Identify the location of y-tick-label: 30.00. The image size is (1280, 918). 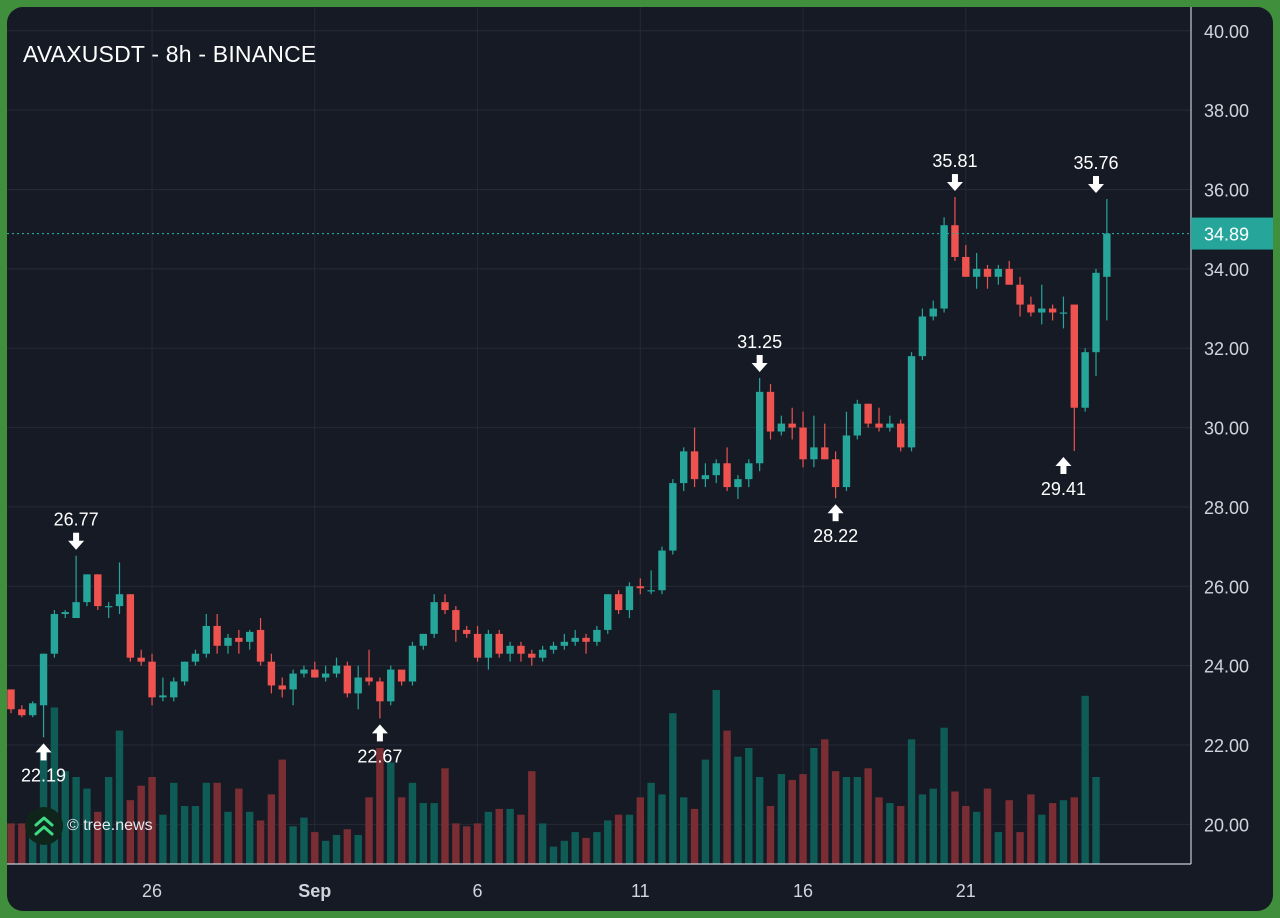
(1226, 429).